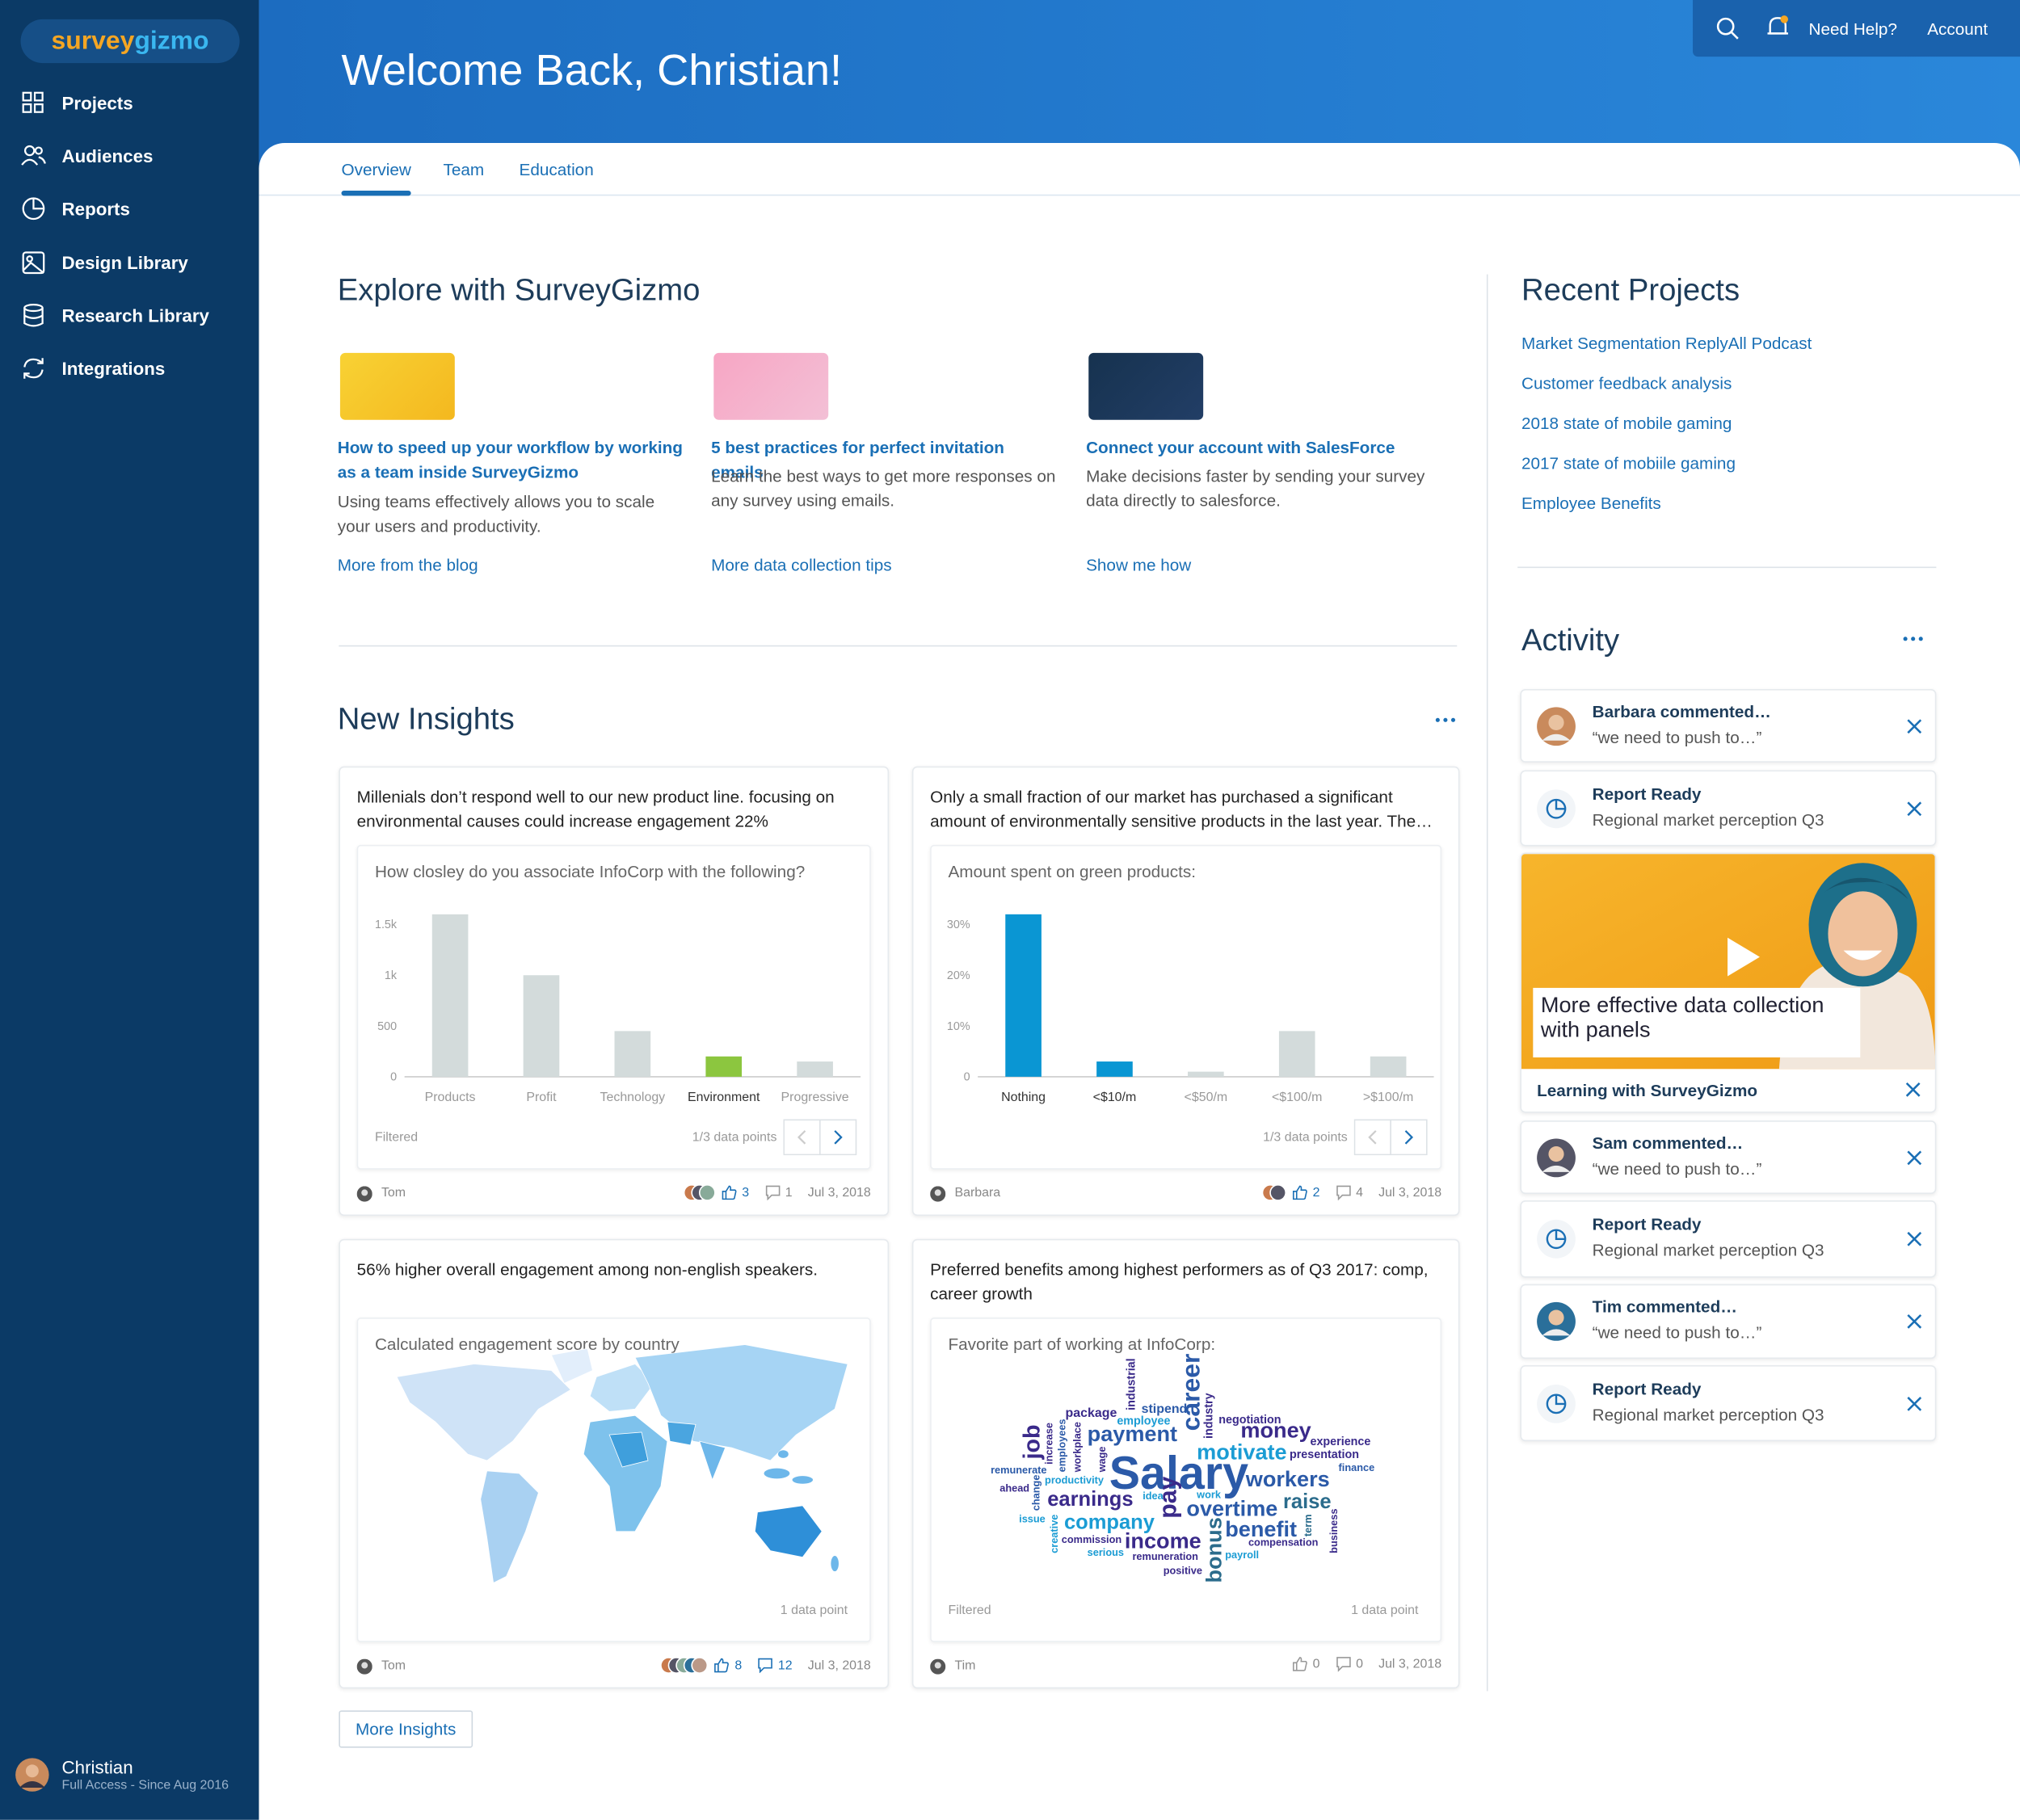 The height and width of the screenshot is (1820, 2020). I want to click on cloud-word: industrial, so click(1132, 1384).